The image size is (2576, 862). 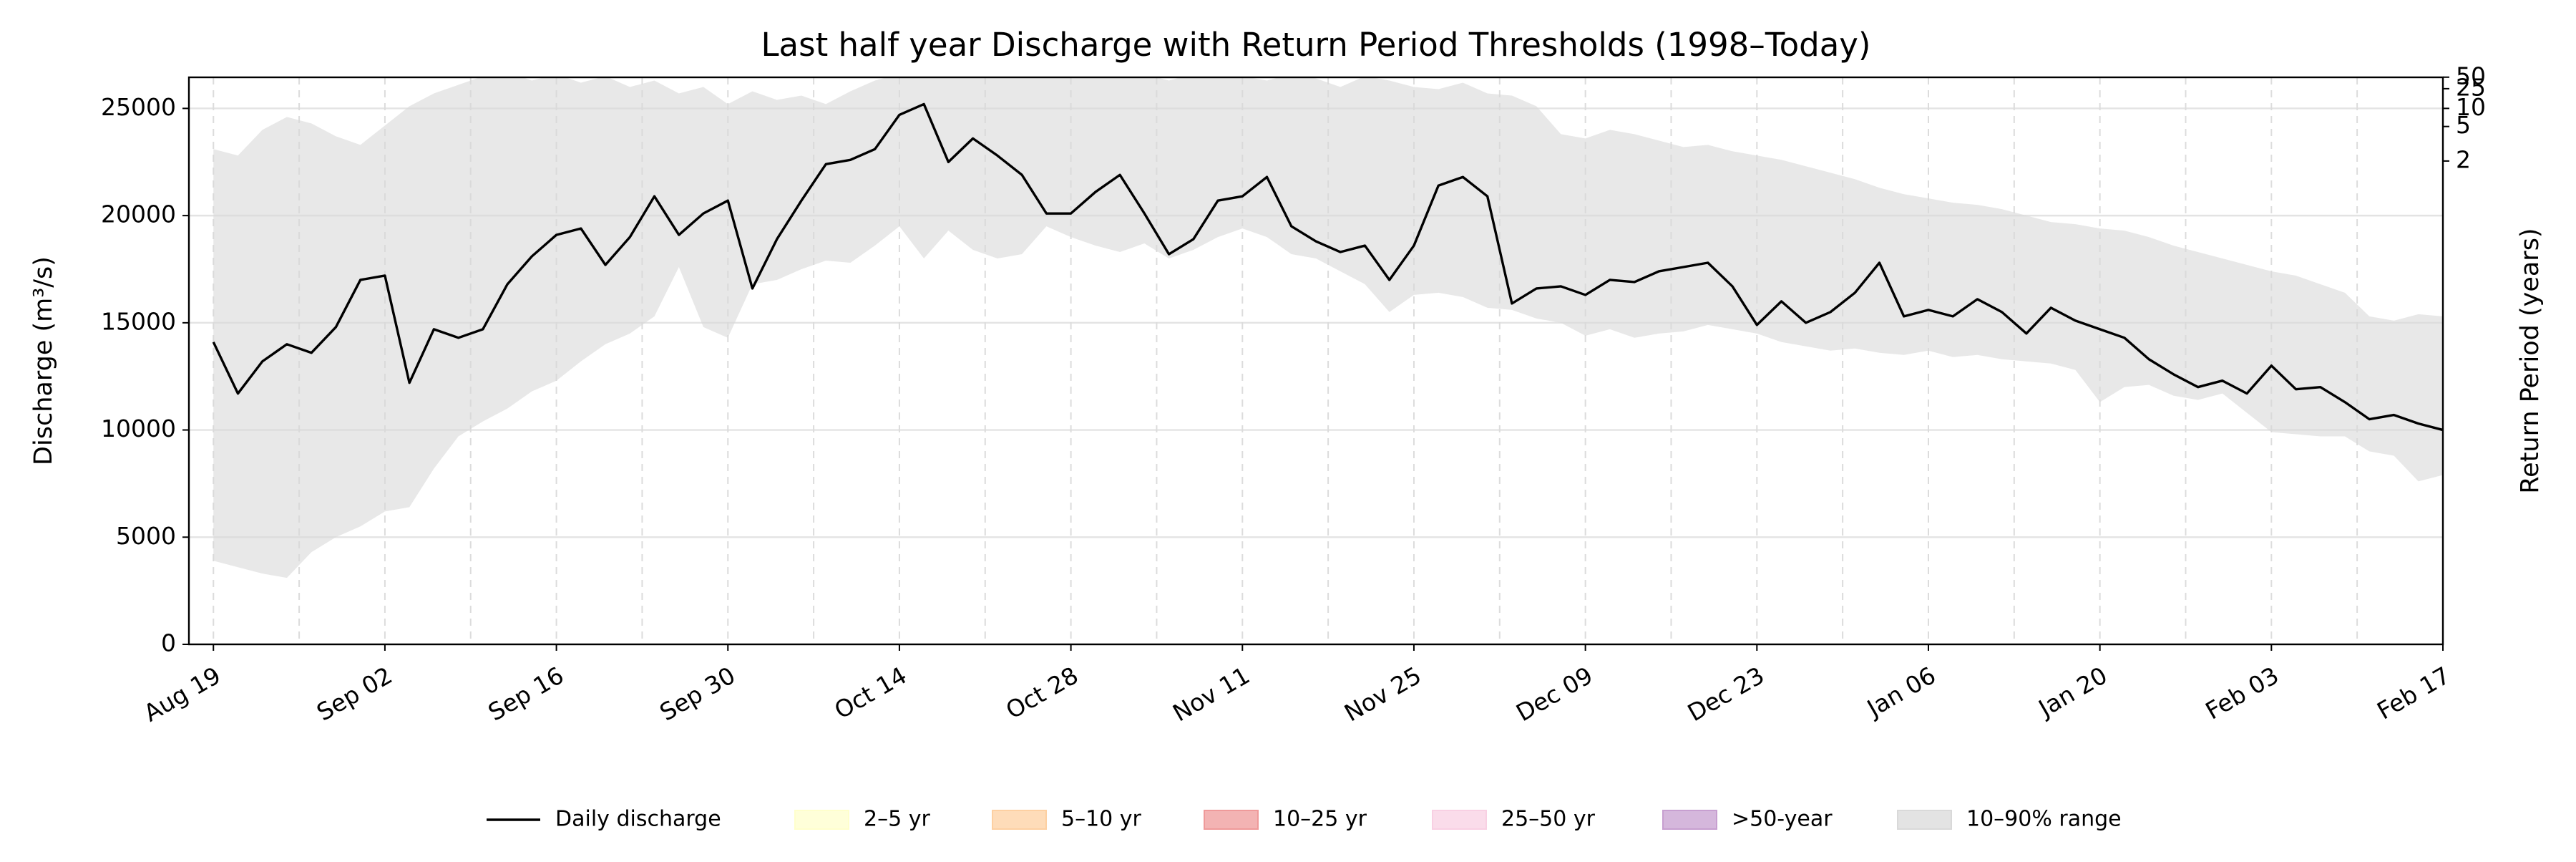 What do you see at coordinates (2463, 159) in the screenshot?
I see `y2-tick-label: 2` at bounding box center [2463, 159].